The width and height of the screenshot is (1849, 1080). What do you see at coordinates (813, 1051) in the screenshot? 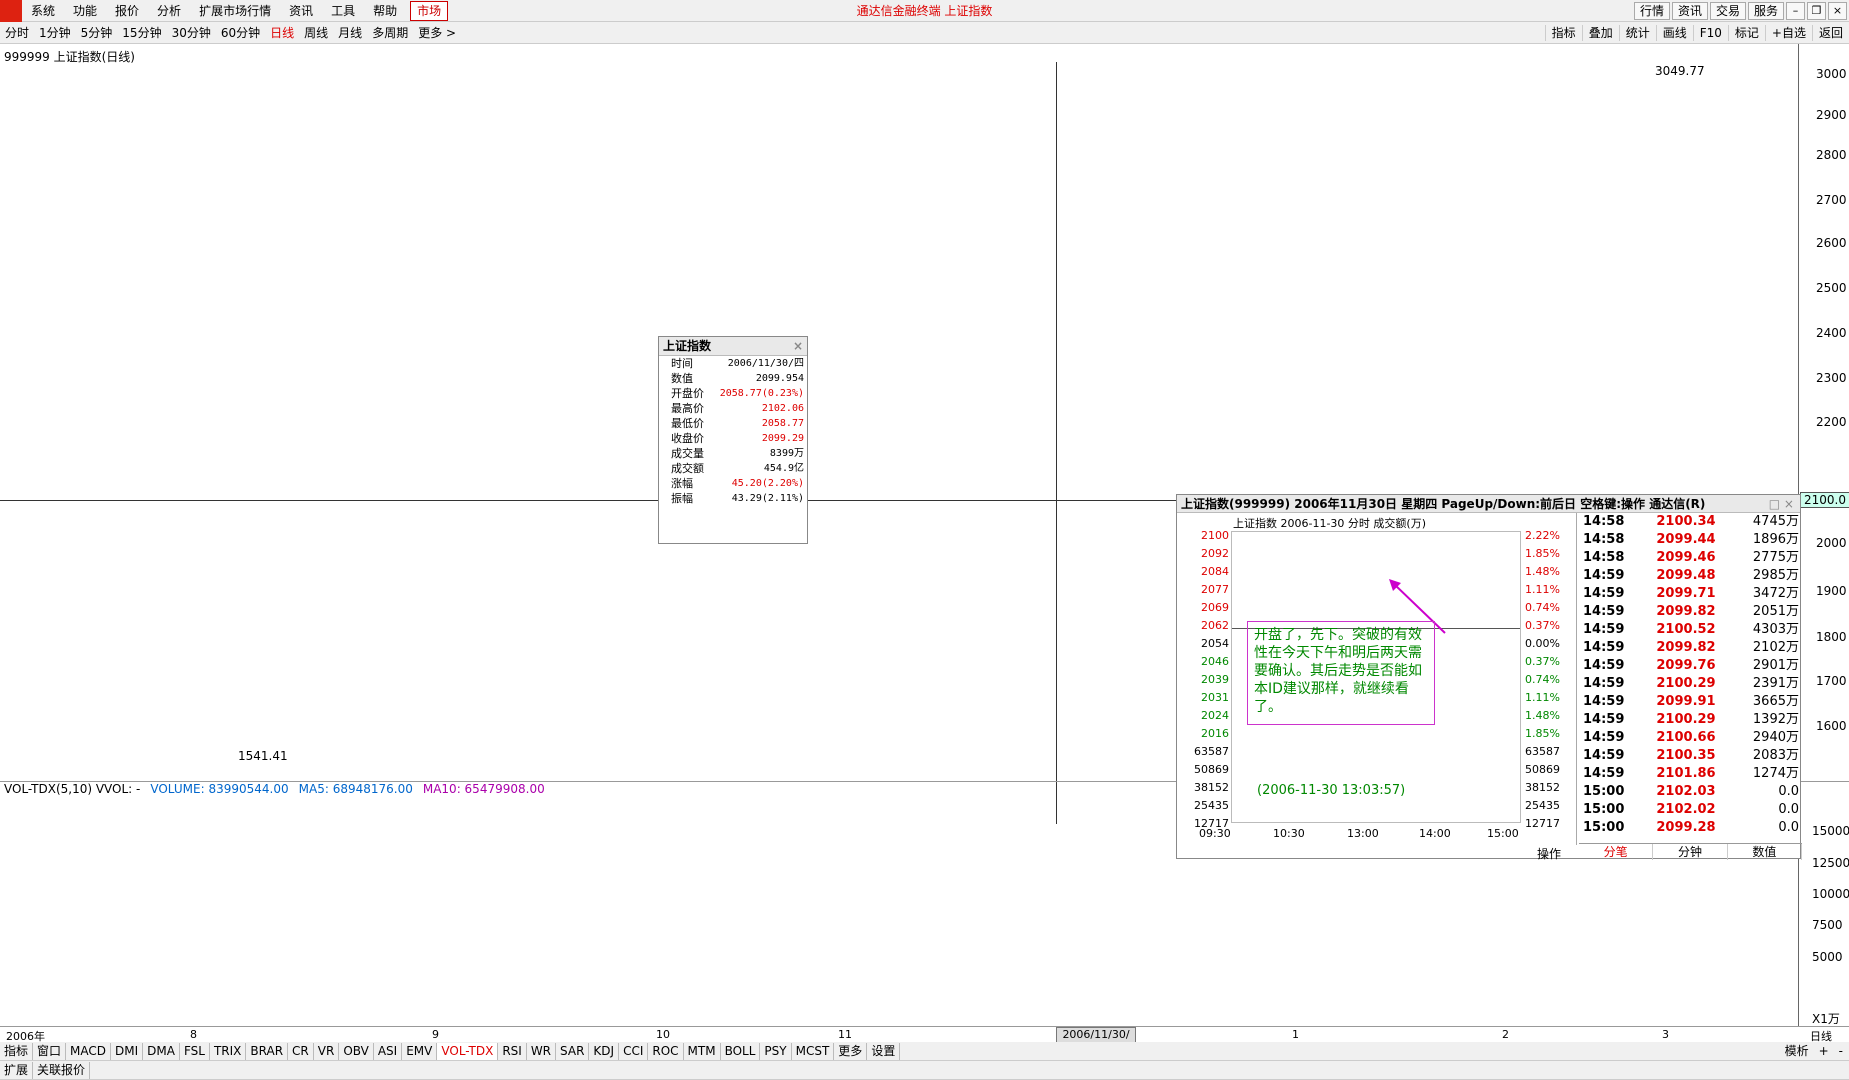
I see `ind-mcst: MCST` at bounding box center [813, 1051].